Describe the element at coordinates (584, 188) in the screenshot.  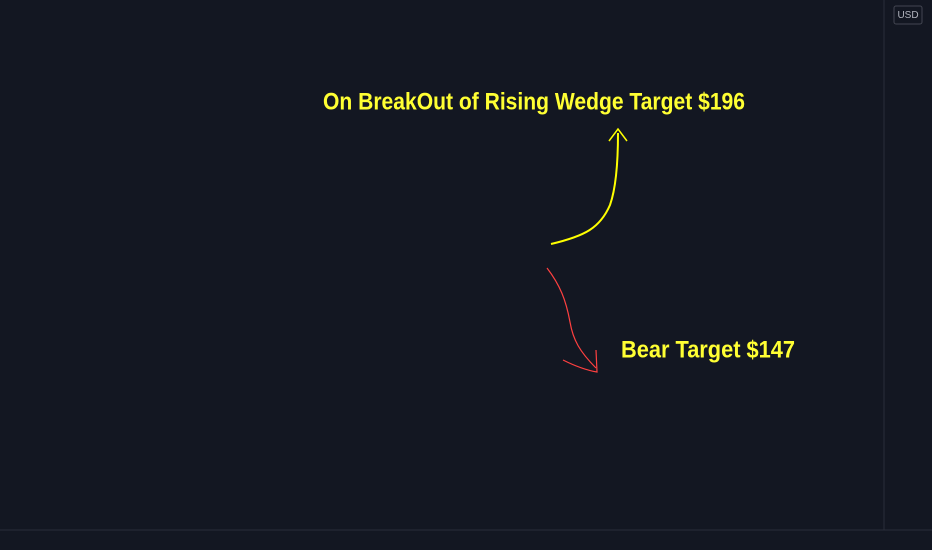
I see `bull-arrow` at that location.